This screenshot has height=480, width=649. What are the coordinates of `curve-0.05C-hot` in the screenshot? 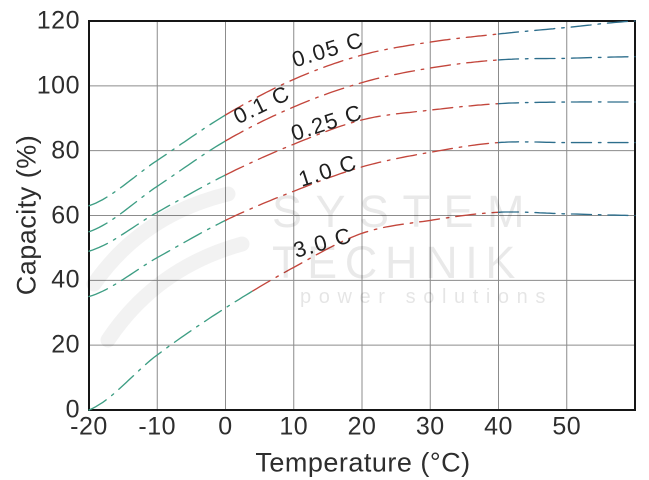 It's located at (566, 27).